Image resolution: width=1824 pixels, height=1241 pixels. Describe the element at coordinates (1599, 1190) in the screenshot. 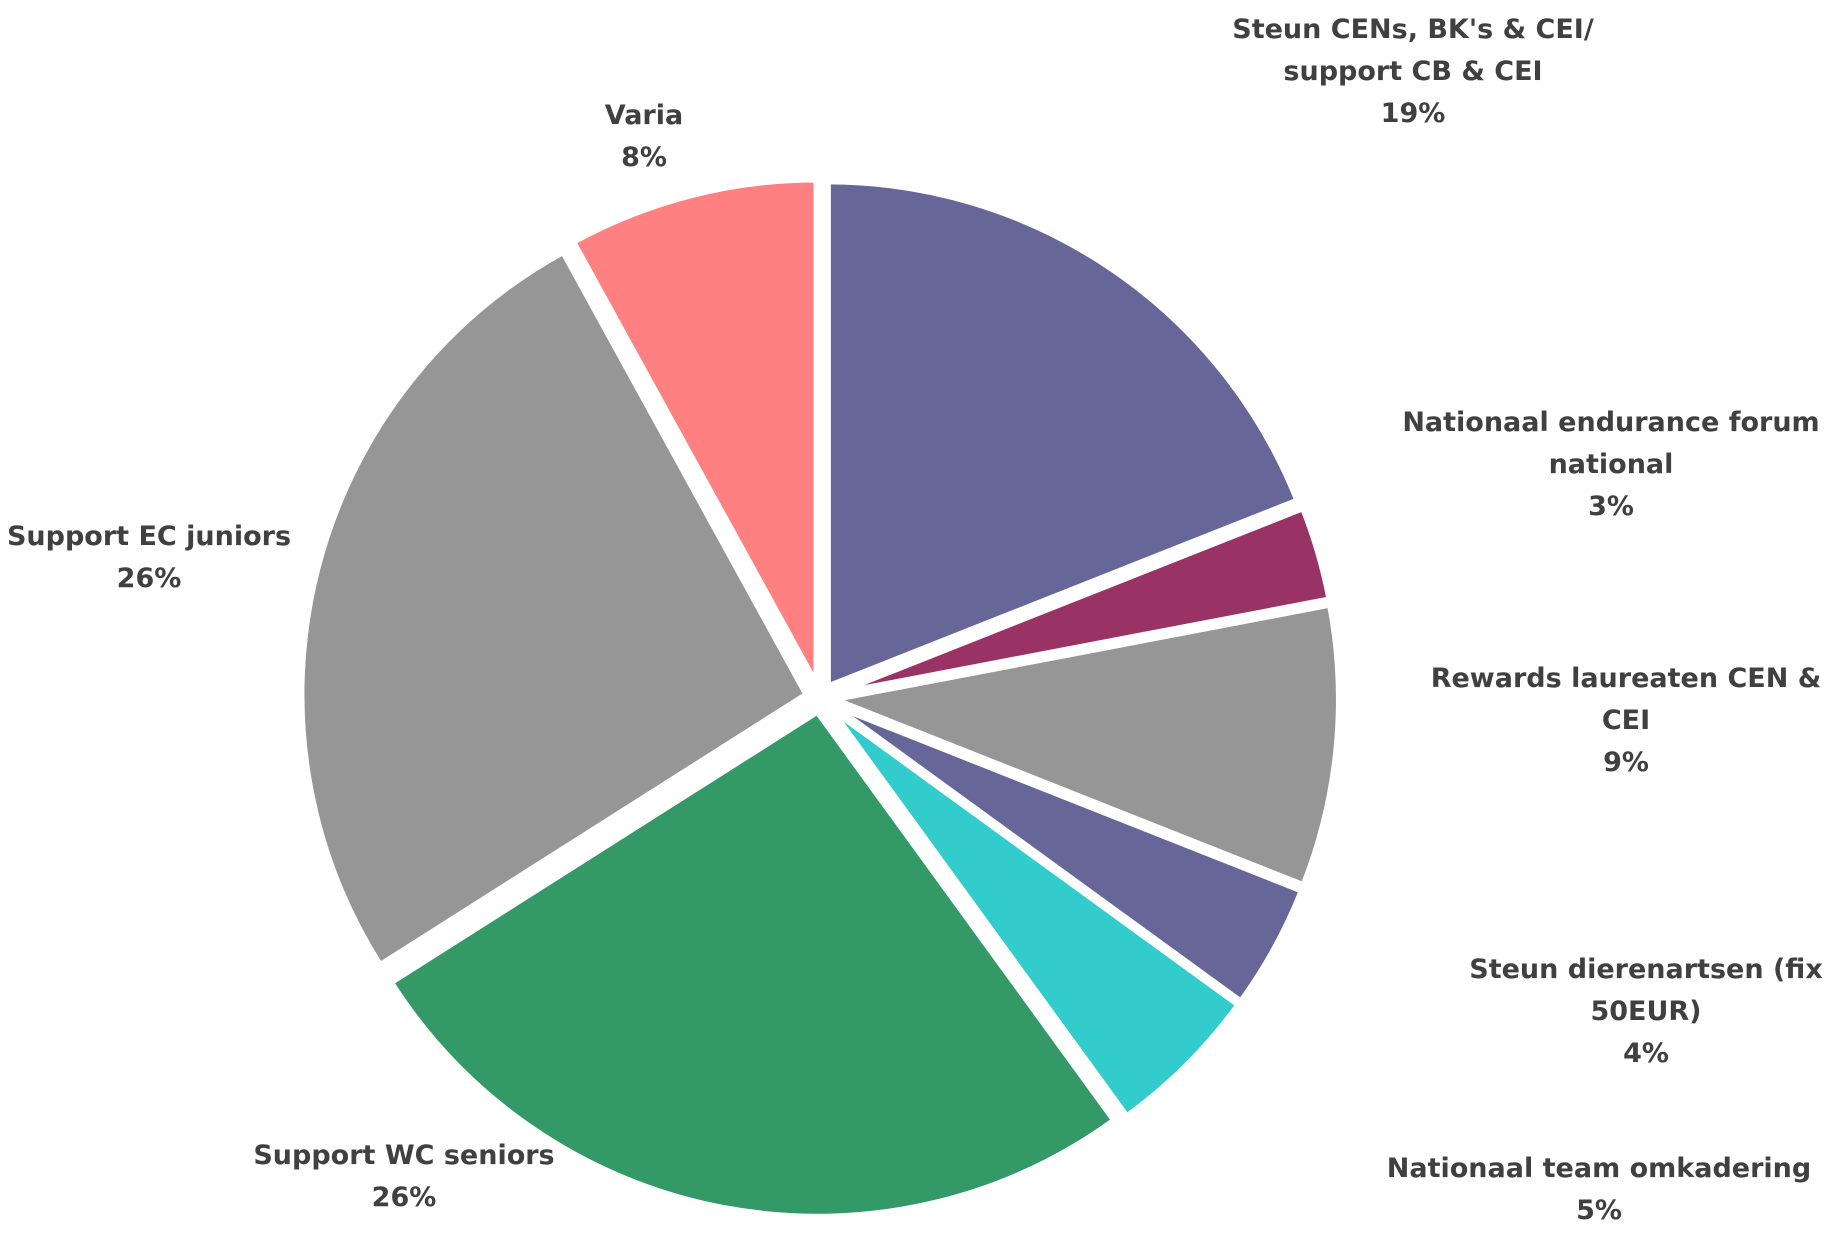

I see `data-label: Nationaal team omkadering 5%` at that location.